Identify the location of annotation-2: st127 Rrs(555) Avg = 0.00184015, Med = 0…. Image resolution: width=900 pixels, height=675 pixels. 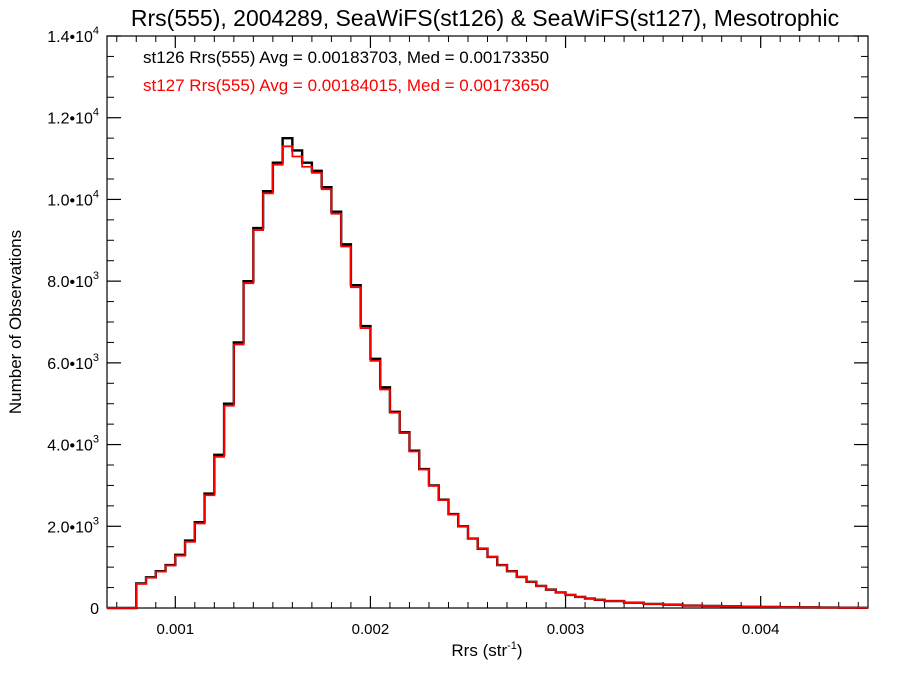
(346, 85).